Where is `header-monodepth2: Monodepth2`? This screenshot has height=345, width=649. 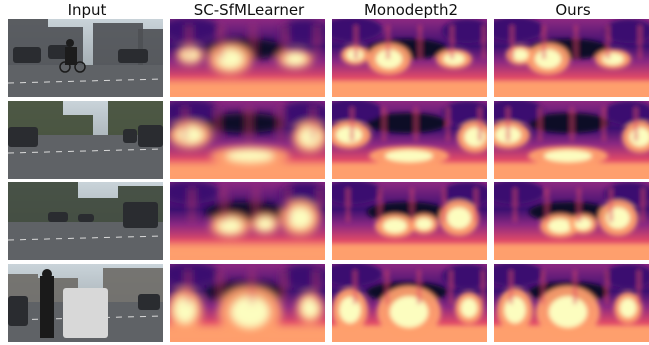 header-monodepth2: Monodepth2 is located at coordinates (410, 10).